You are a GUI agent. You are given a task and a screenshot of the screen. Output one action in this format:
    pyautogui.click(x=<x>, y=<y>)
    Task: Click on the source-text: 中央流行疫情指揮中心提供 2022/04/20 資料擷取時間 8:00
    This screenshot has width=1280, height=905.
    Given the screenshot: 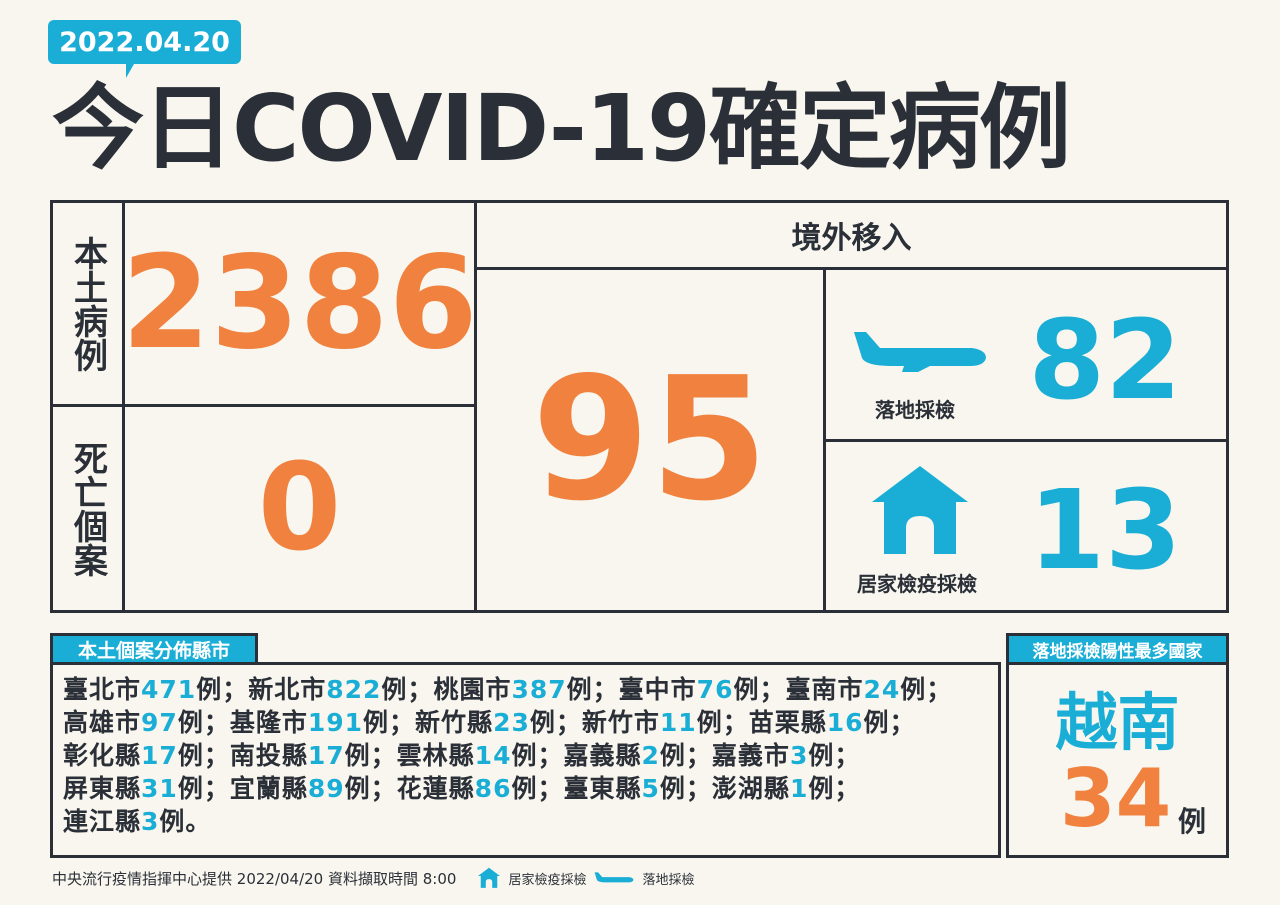 What is the action you would take?
    pyautogui.click(x=254, y=878)
    